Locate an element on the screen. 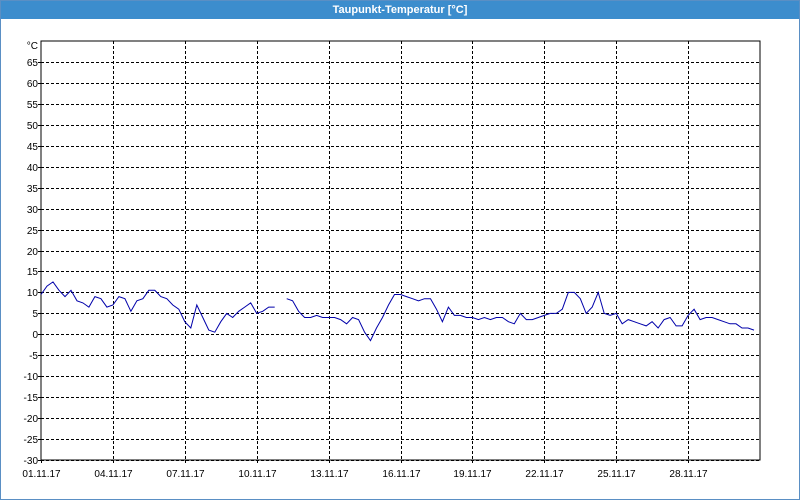 The image size is (800, 500). y-tick-label: 40 is located at coordinates (33, 168).